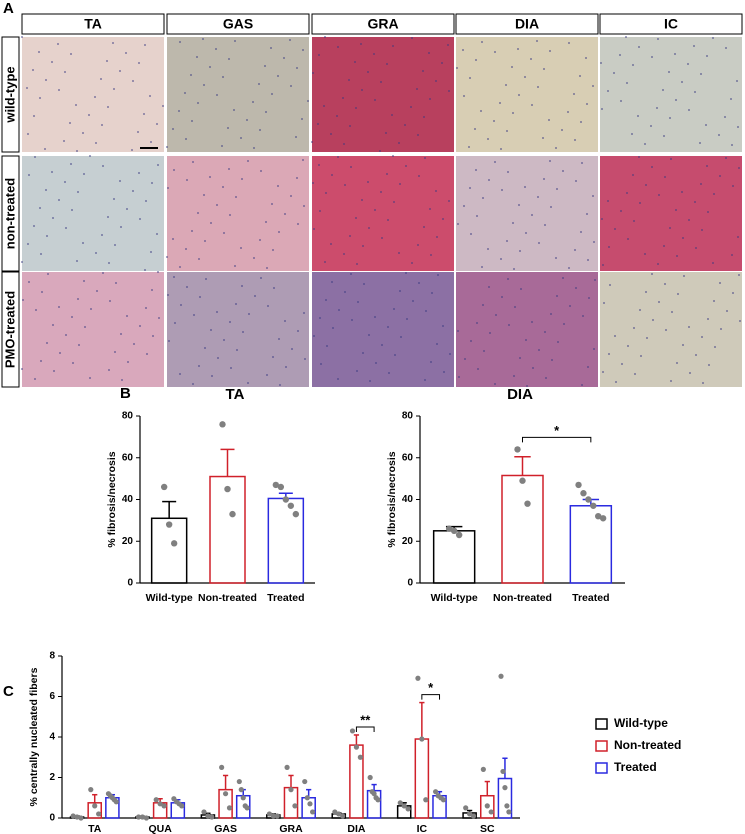 This screenshot has height=834, width=745. Describe the element at coordinates (169, 598) in the screenshot. I see `x-tick-label: Wild-type` at that location.